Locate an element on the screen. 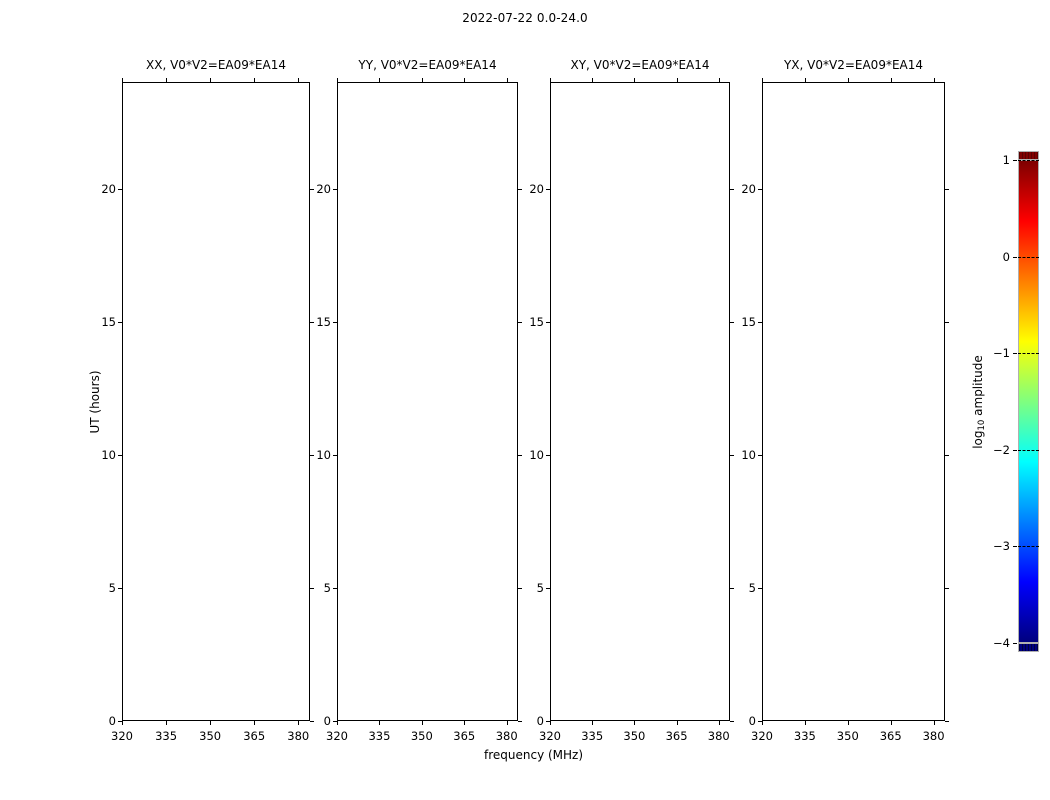  colorbar-gradient is located at coordinates (1028, 401).